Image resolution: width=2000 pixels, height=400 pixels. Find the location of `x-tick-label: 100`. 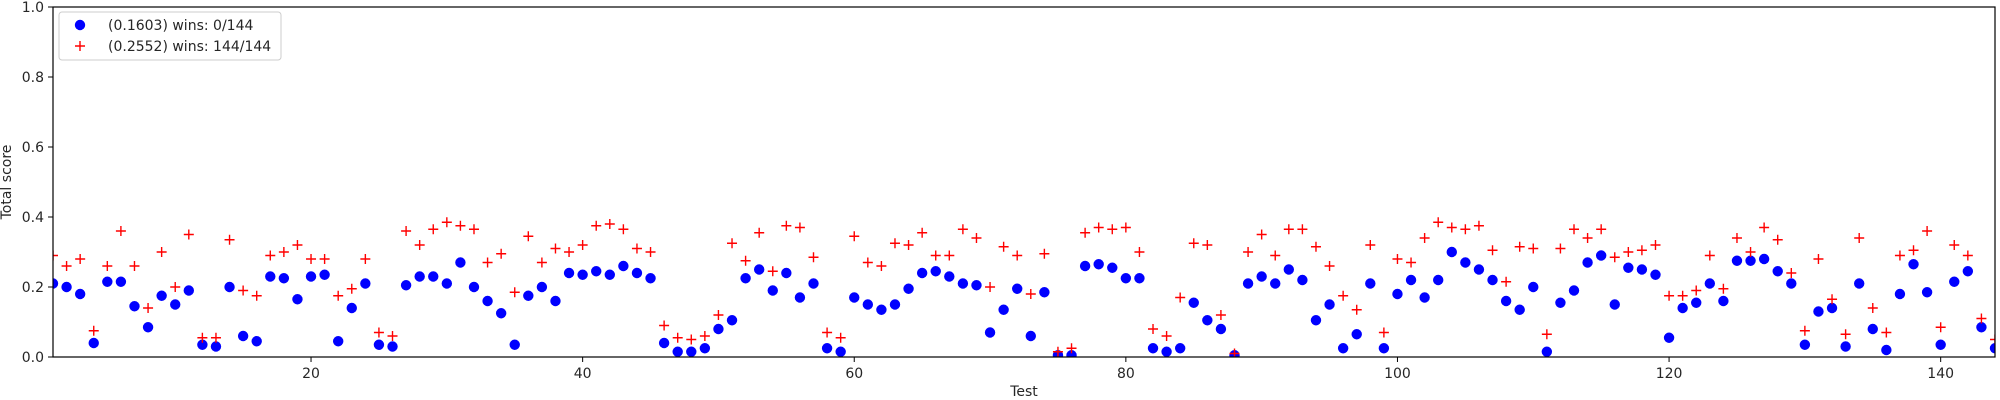

x-tick-label: 100 is located at coordinates (1397, 374).